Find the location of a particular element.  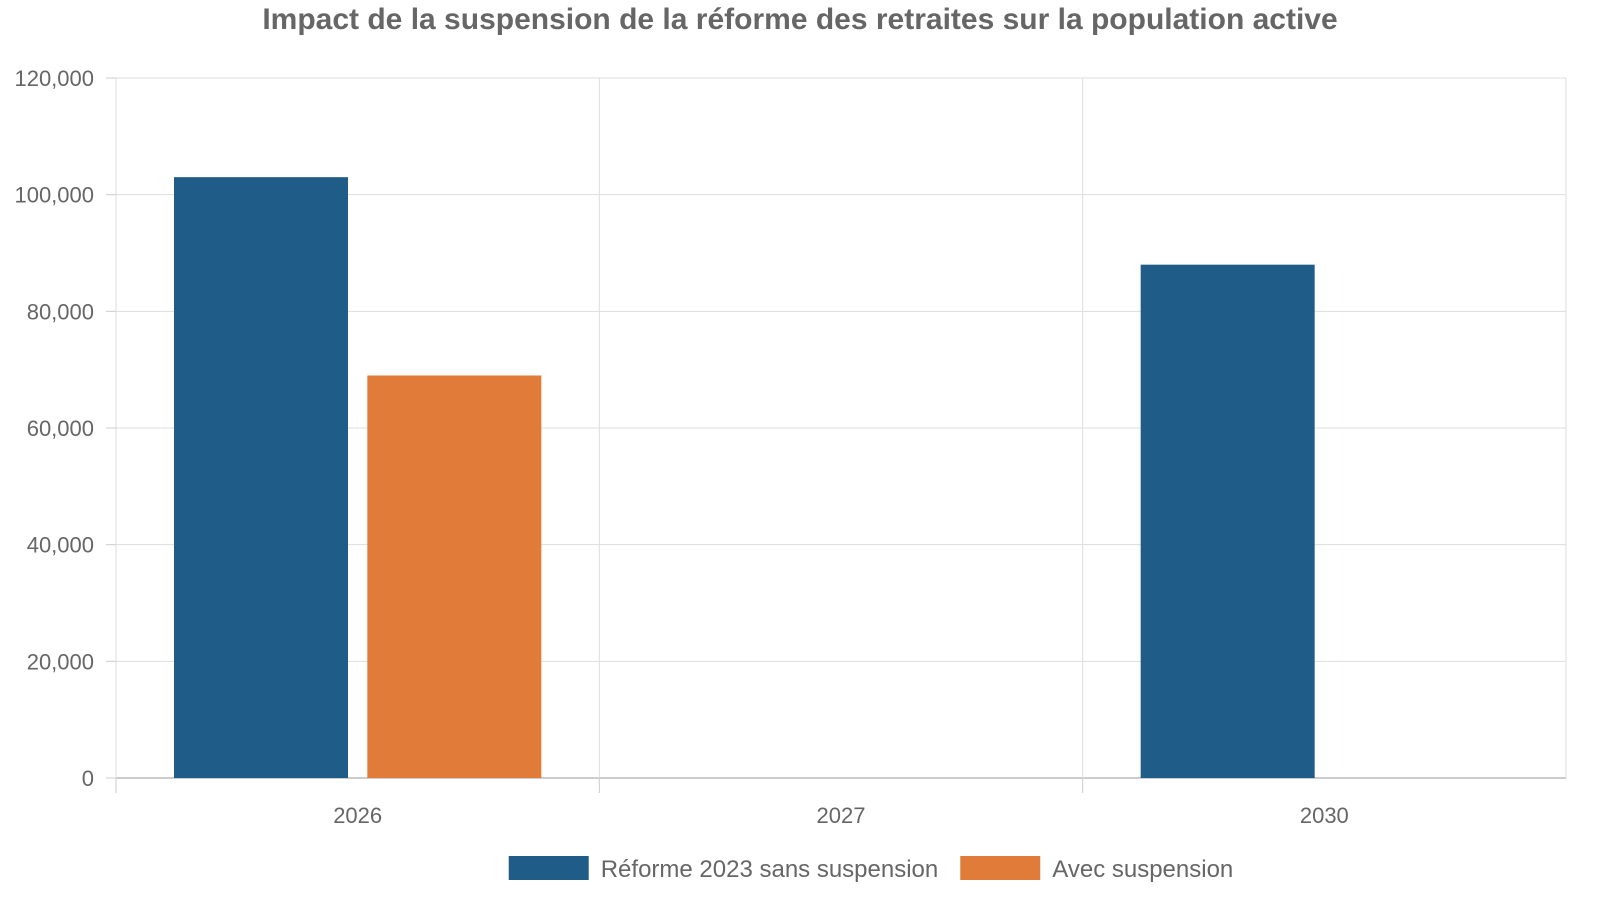

x-tick-label: 2027 is located at coordinates (841, 815).